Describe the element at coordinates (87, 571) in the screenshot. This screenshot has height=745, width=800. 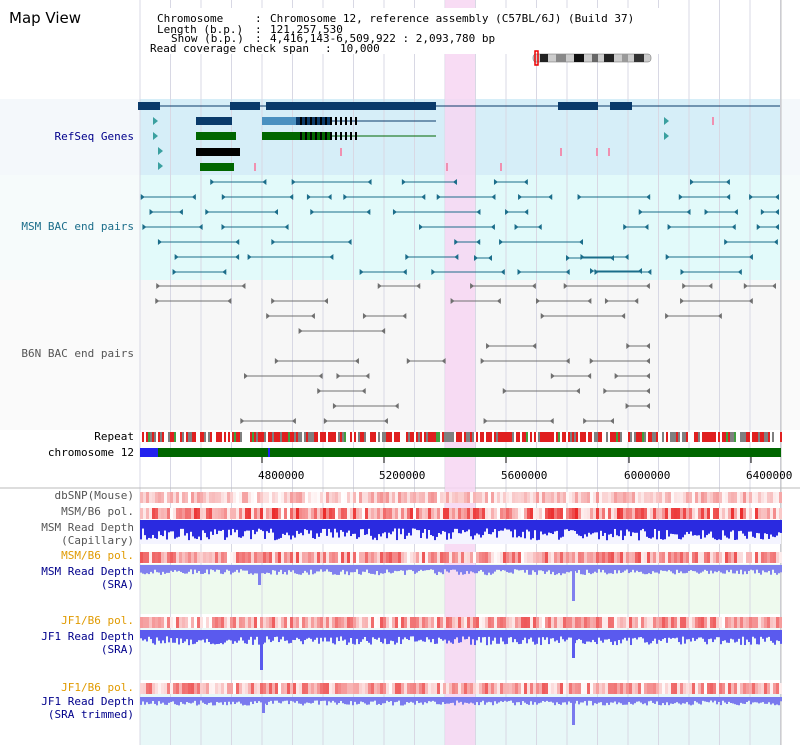
I see `track-label-msm-depth-sra-1: MSM Read Depth` at that location.